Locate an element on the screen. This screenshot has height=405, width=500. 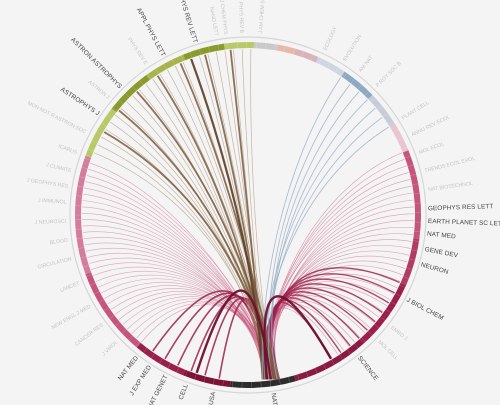
faint-journal-label: PHYS REV B is located at coordinates (240, 18).